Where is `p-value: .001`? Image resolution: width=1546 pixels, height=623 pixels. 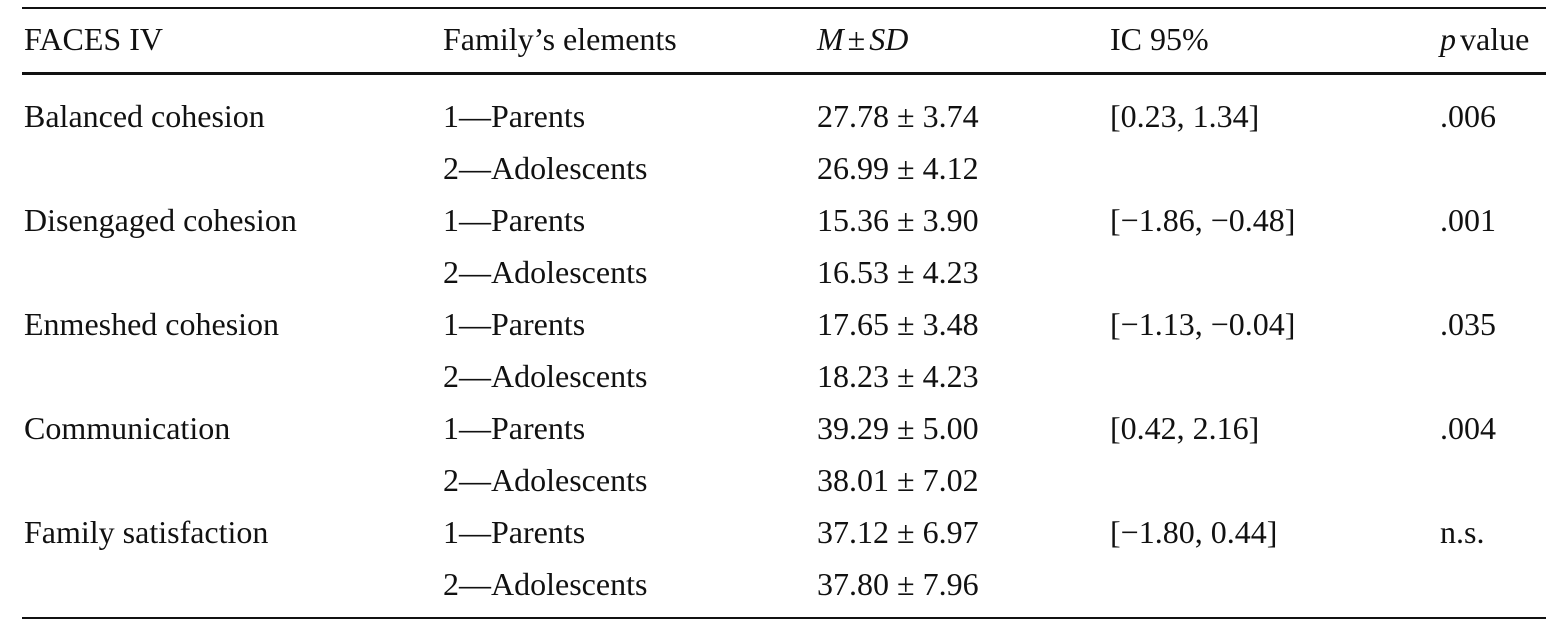 p-value: .001 is located at coordinates (1468, 220).